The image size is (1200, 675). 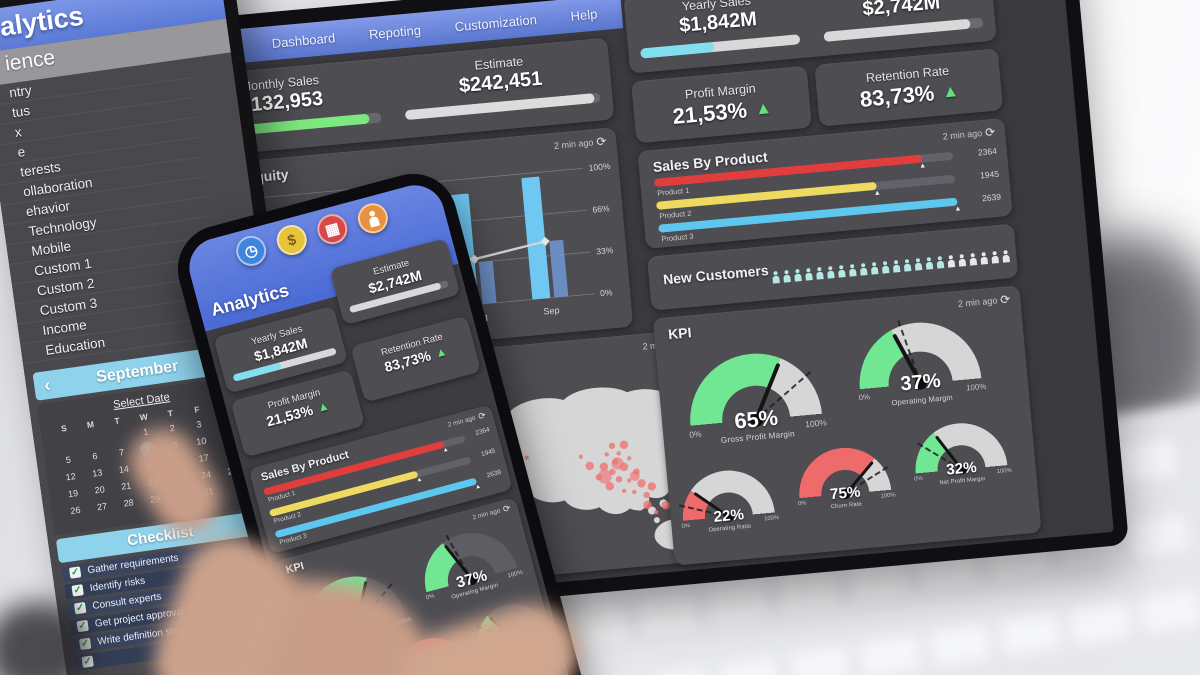 What do you see at coordinates (416, 359) in the screenshot?
I see `phone-retention-rate-card: Retention Rate 83,73% ▲` at bounding box center [416, 359].